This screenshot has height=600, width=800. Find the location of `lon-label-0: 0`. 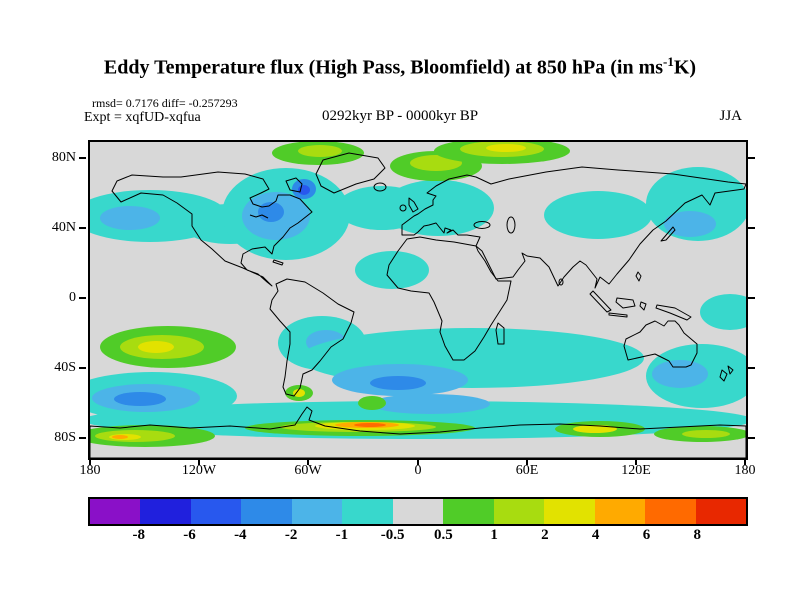

lon-label-0: 0 is located at coordinates (418, 470).